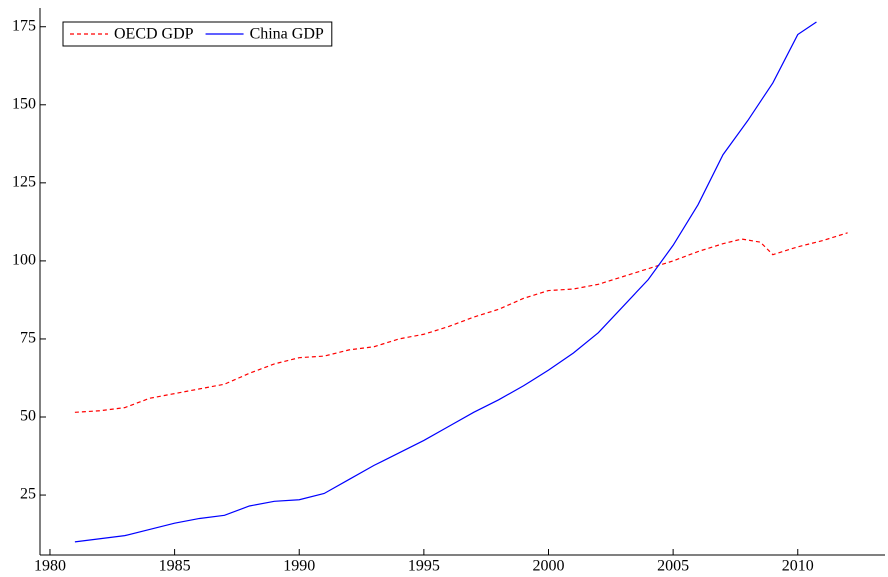  I want to click on y-tick-label: 50, so click(28, 416).